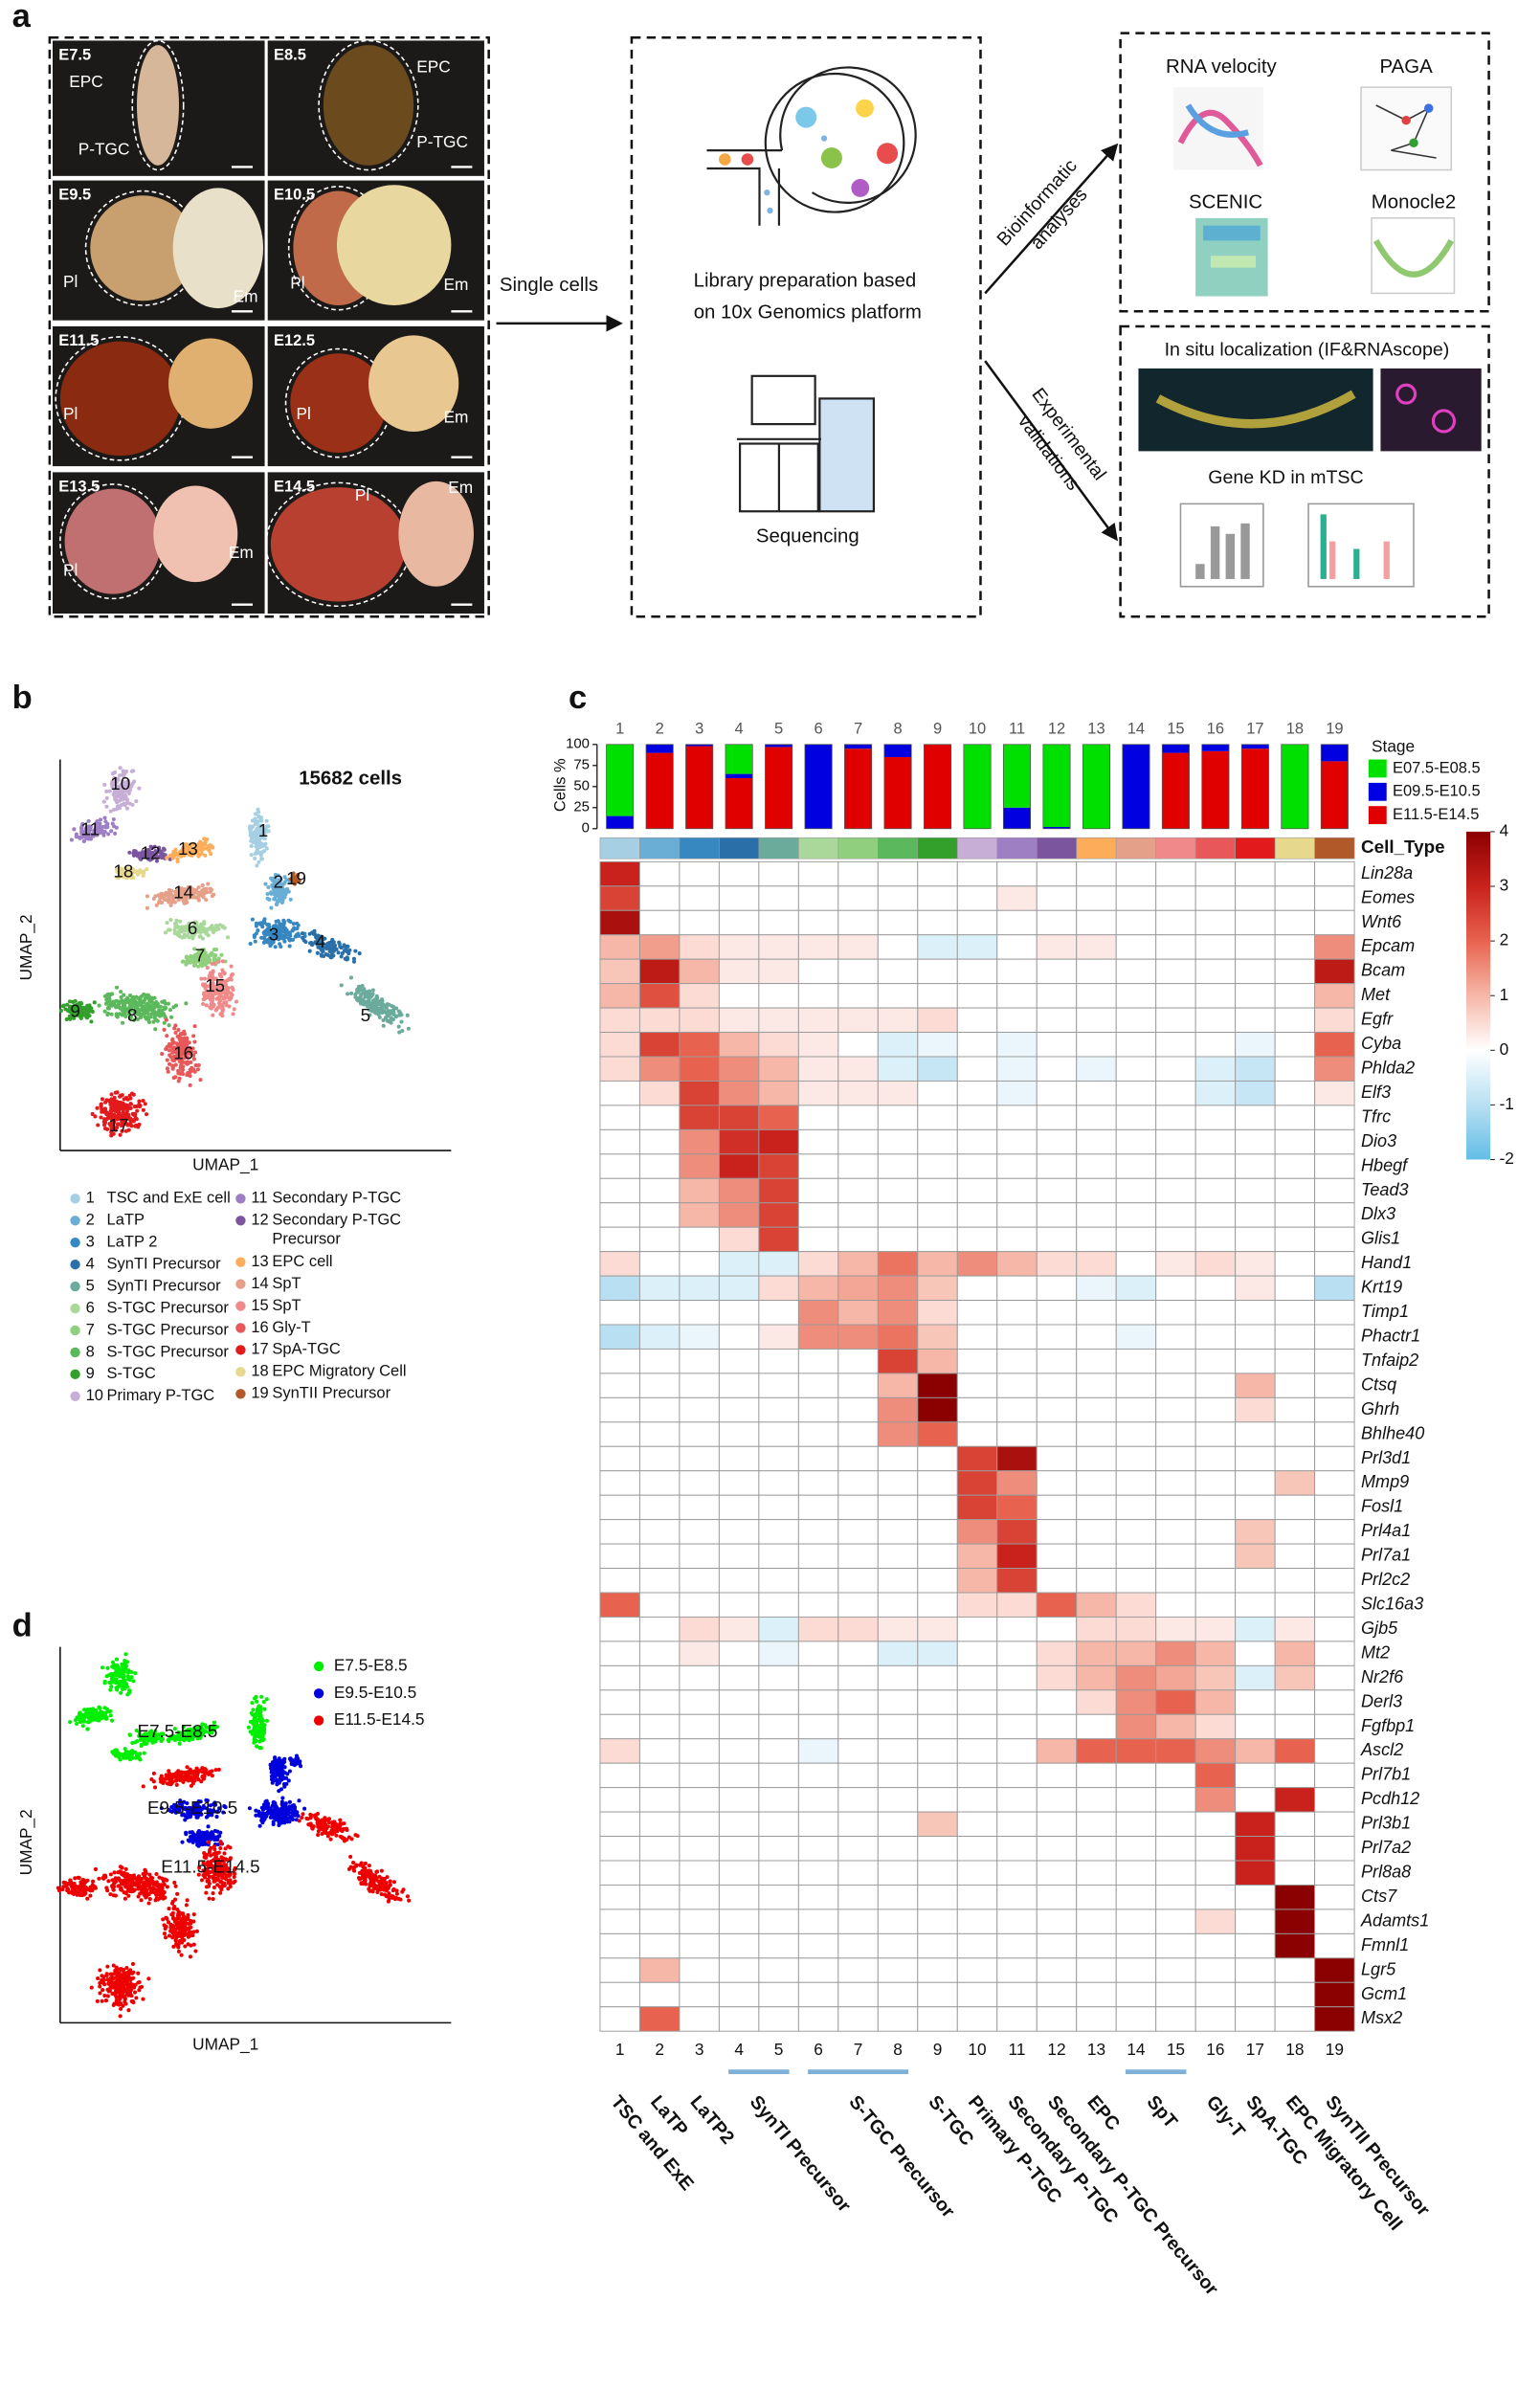 The width and height of the screenshot is (1540, 2389). Describe the element at coordinates (234, 1836) in the screenshot. I see `umap-points` at that location.